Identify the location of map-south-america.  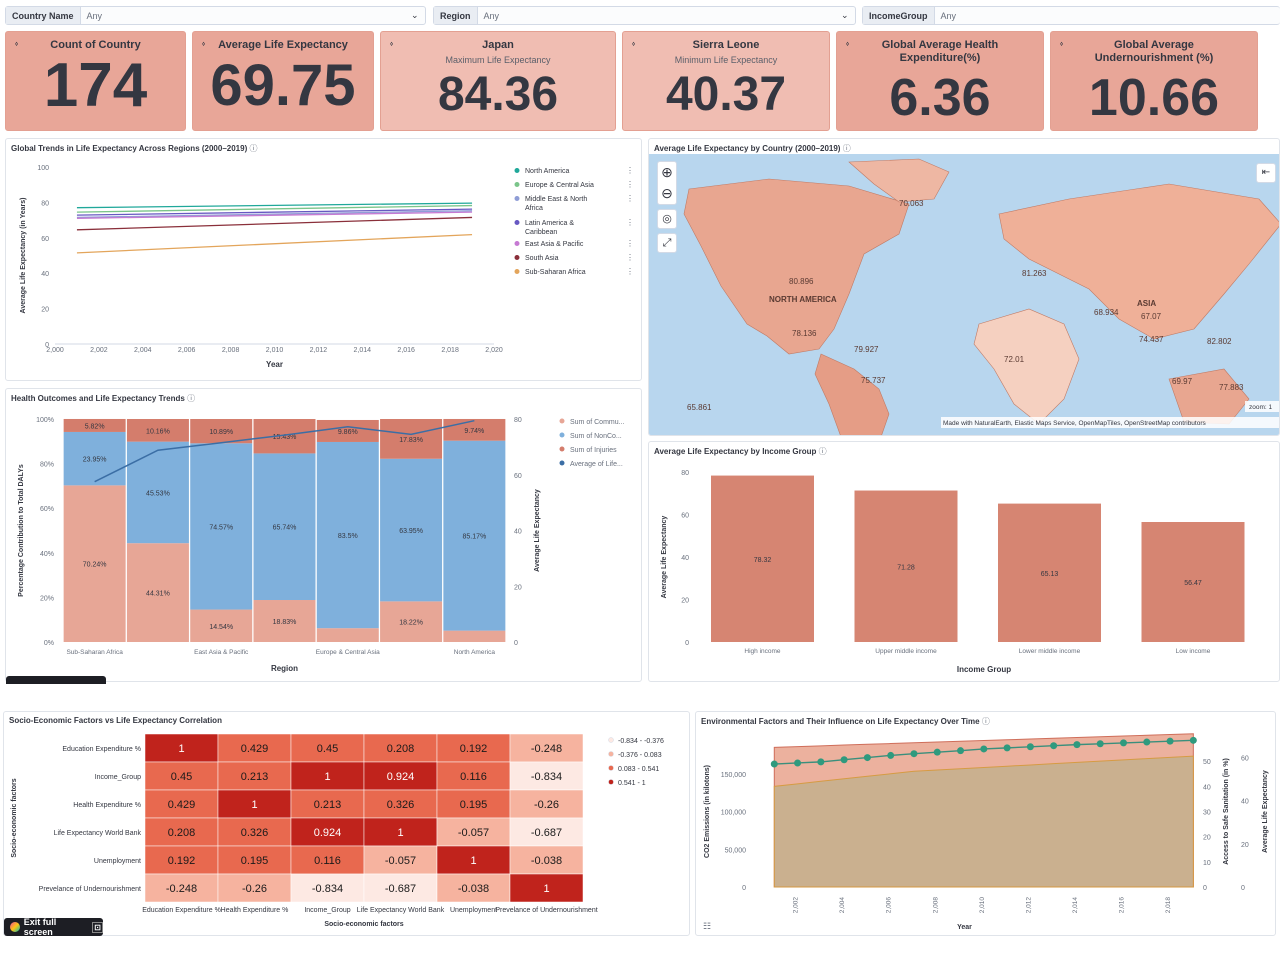
(852, 394).